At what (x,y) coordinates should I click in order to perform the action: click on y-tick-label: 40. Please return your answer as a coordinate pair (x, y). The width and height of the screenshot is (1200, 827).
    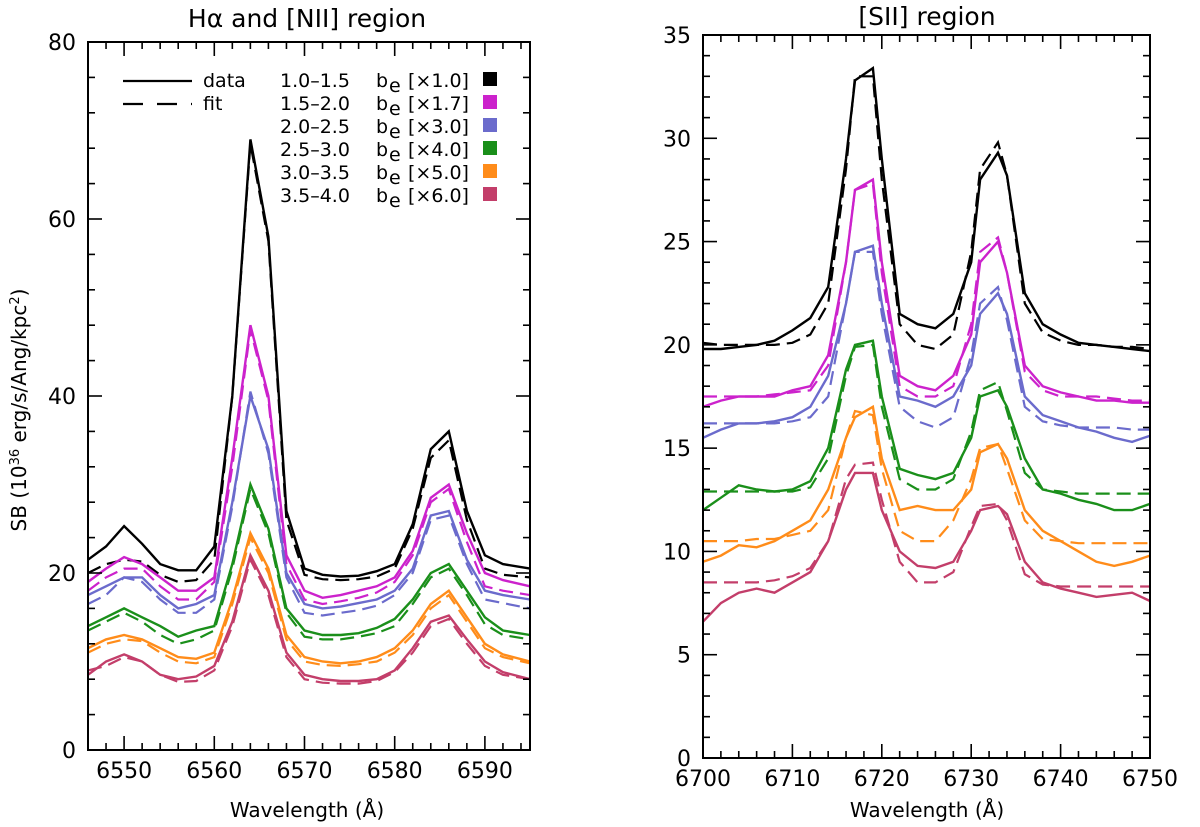
    Looking at the image, I should click on (62, 397).